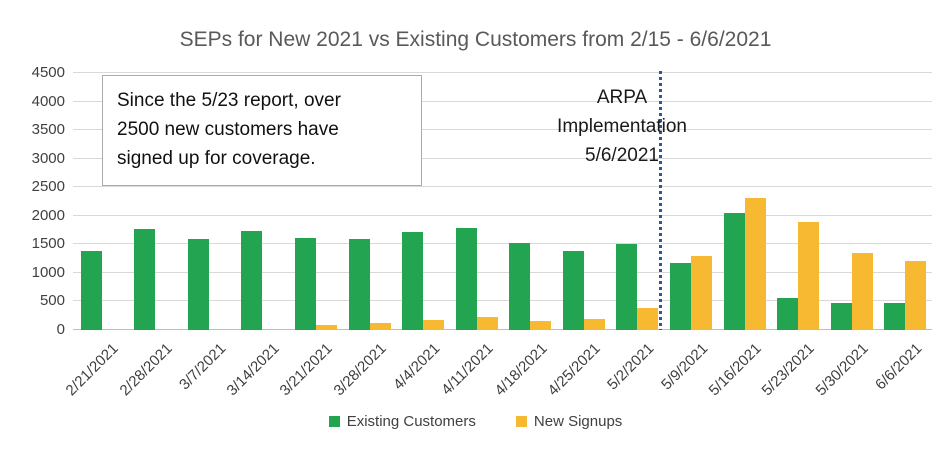 The width and height of the screenshot is (951, 452). I want to click on legend-item-new-signups: New Signups, so click(569, 421).